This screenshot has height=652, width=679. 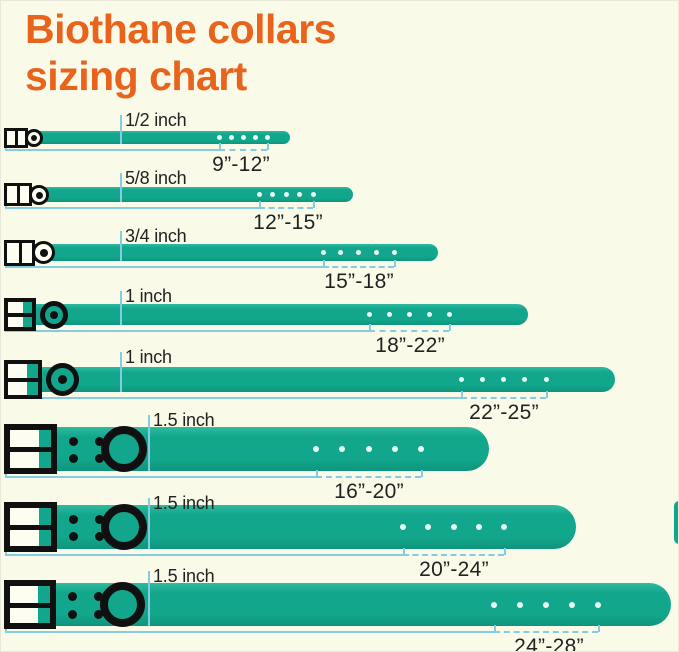 I want to click on cropped-collar-edge, so click(x=676, y=522).